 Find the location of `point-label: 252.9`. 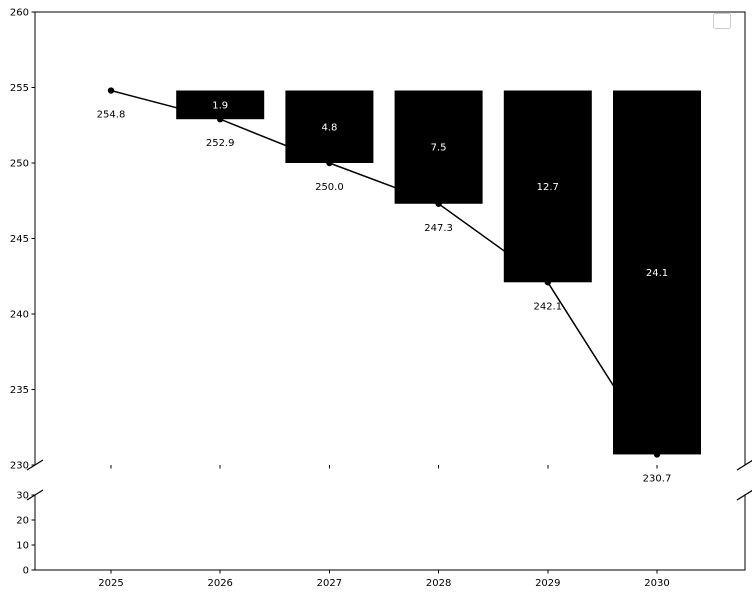

point-label: 252.9 is located at coordinates (220, 143).